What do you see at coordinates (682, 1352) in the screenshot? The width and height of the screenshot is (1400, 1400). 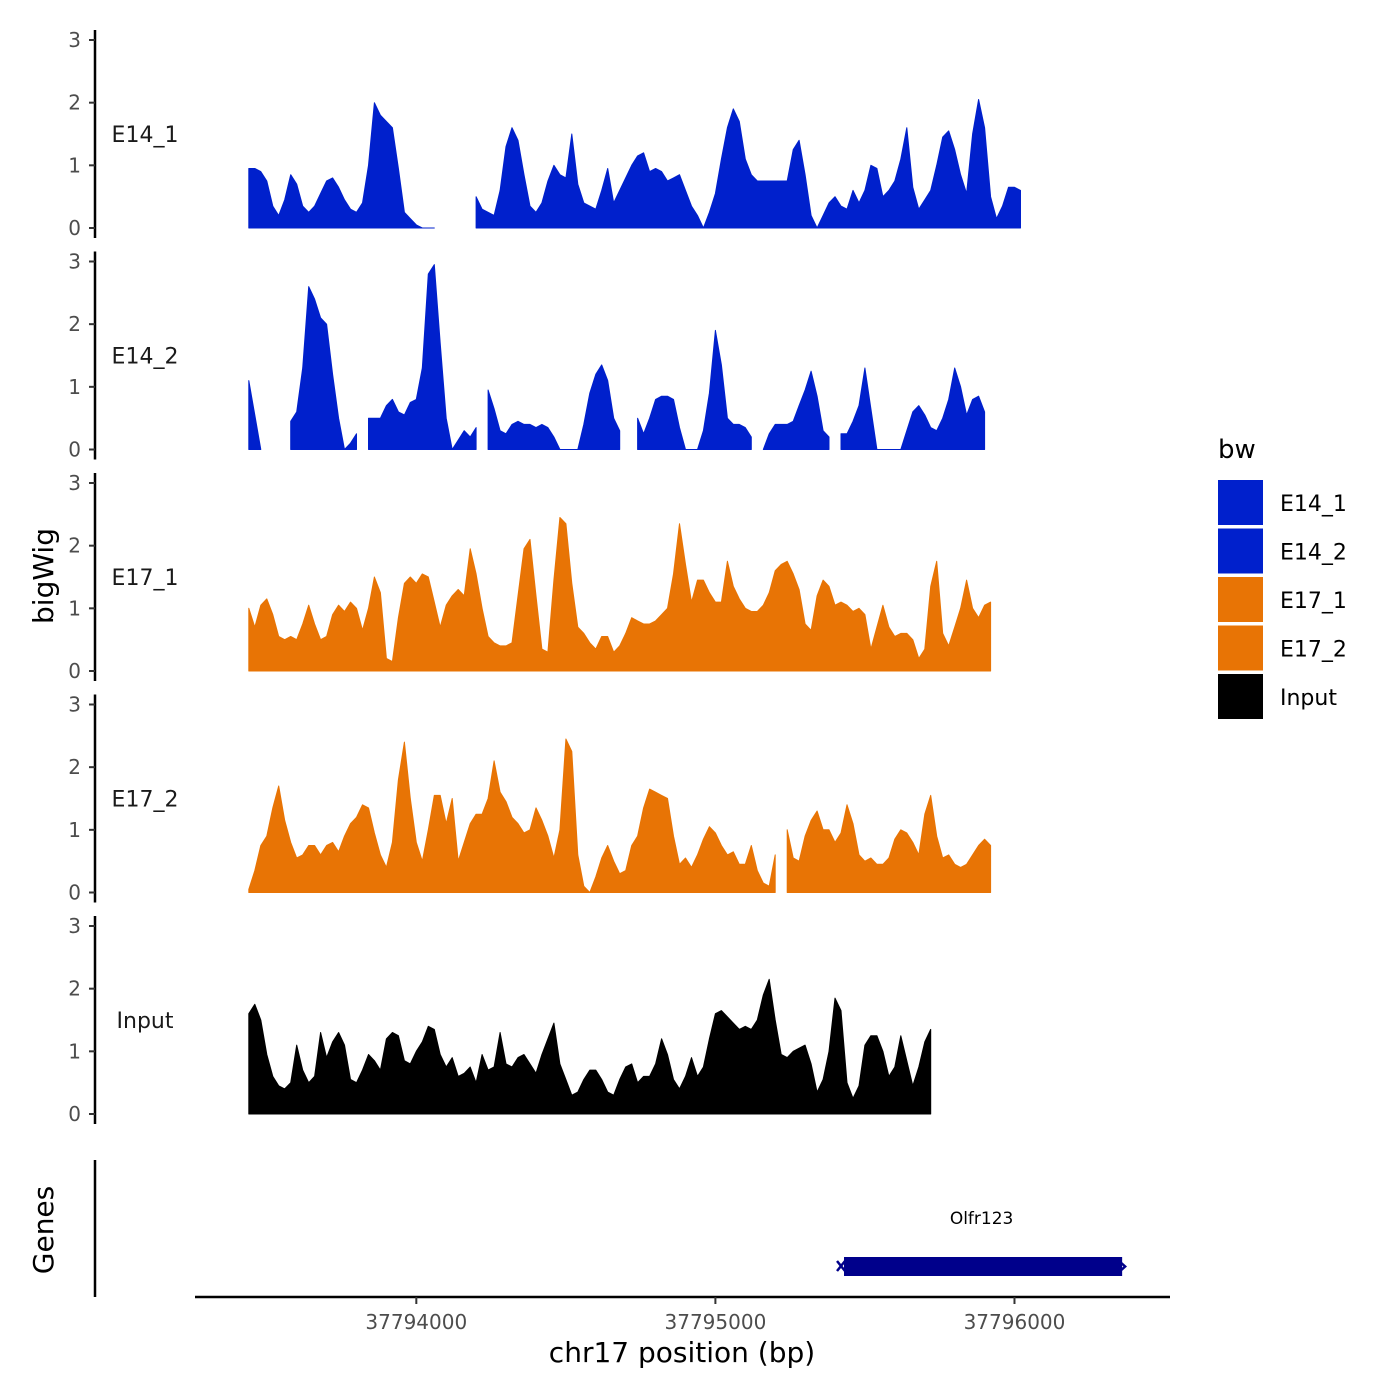 I see `x-axis-title: chr17 position (bp)` at bounding box center [682, 1352].